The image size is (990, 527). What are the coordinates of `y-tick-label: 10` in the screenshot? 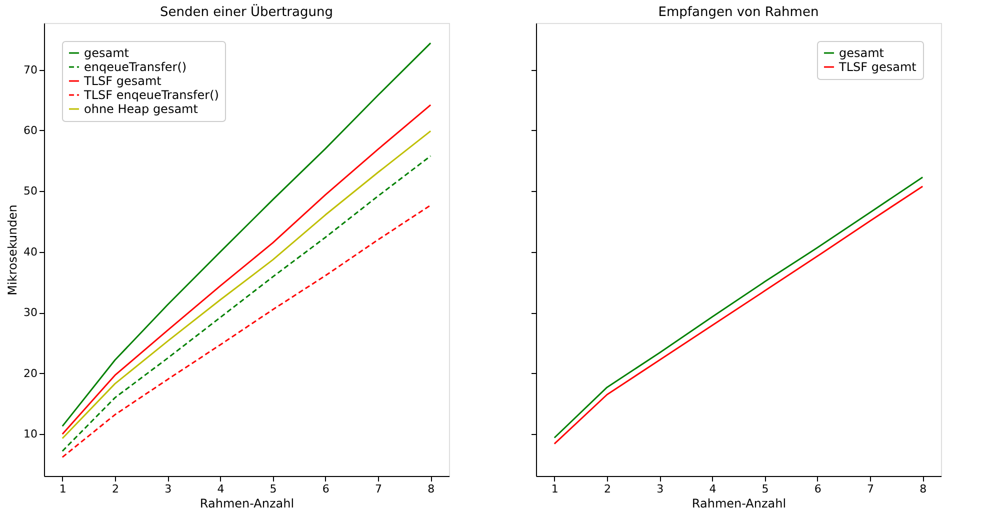 It's located at (31, 434).